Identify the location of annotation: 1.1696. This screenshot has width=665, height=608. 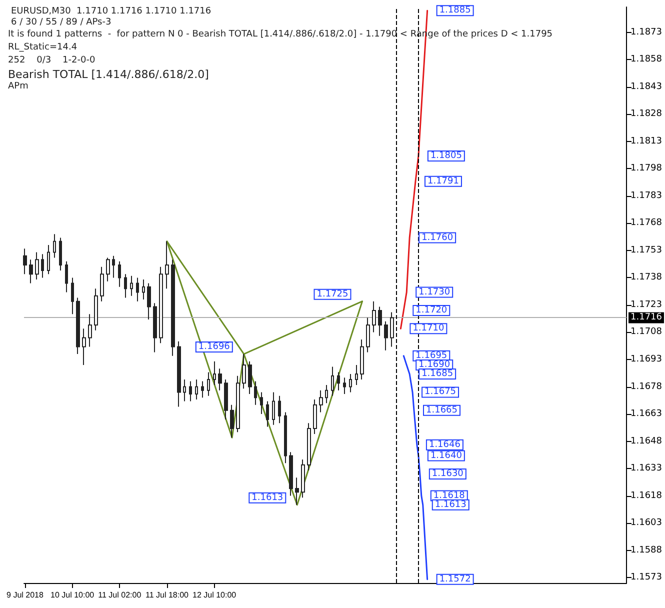
(214, 347).